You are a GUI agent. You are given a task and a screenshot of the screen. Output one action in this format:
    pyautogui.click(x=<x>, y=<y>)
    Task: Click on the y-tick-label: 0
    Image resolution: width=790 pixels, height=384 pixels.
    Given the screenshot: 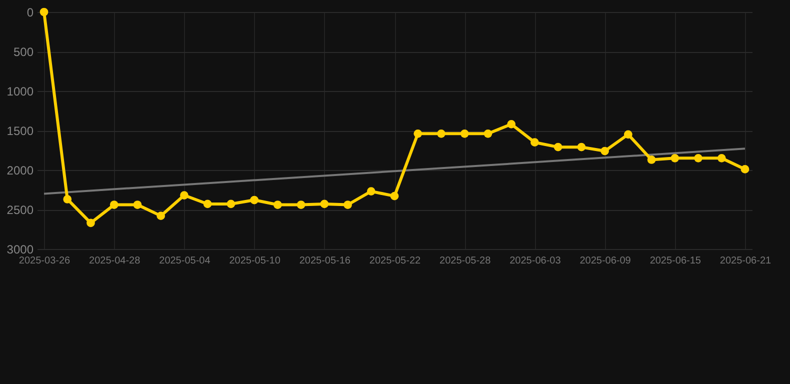 What is the action you would take?
    pyautogui.click(x=30, y=13)
    